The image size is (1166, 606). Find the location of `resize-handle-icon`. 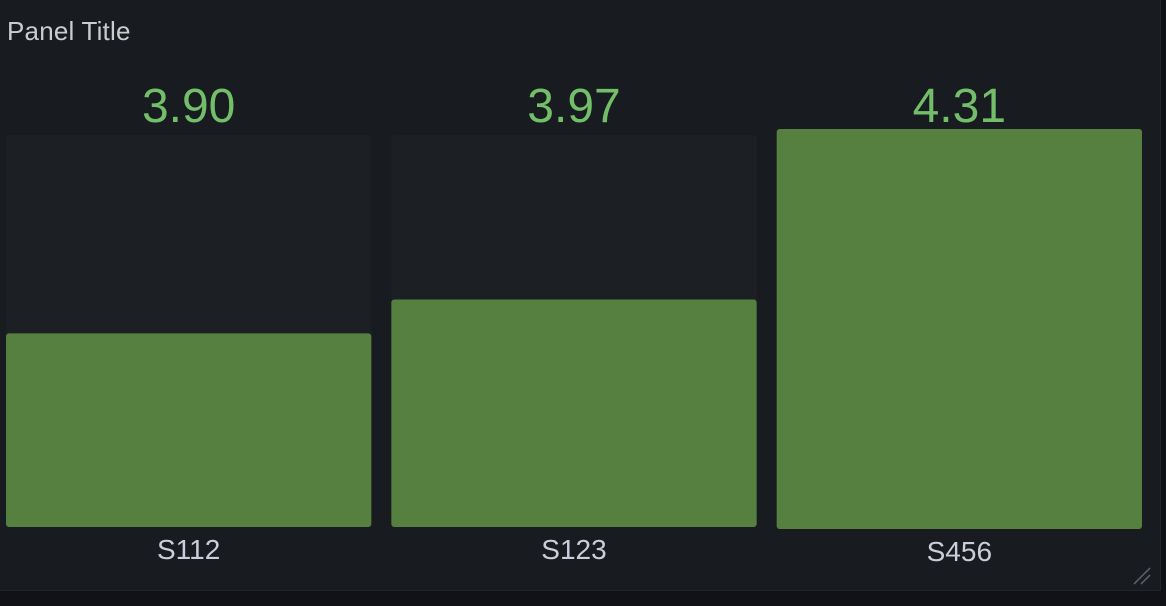

resize-handle-icon is located at coordinates (1142, 576).